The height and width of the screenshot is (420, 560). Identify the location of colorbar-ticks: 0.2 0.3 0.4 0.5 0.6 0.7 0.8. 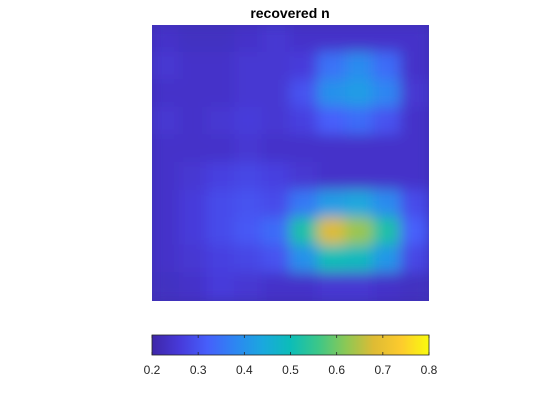
(291, 356).